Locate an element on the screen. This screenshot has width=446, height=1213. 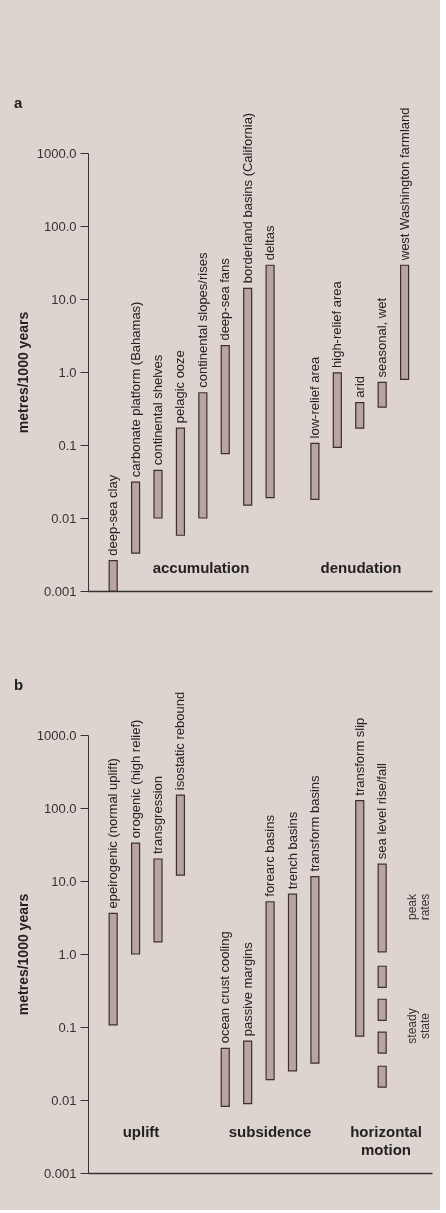
text: peak rates is located at coordinates (418, 906).